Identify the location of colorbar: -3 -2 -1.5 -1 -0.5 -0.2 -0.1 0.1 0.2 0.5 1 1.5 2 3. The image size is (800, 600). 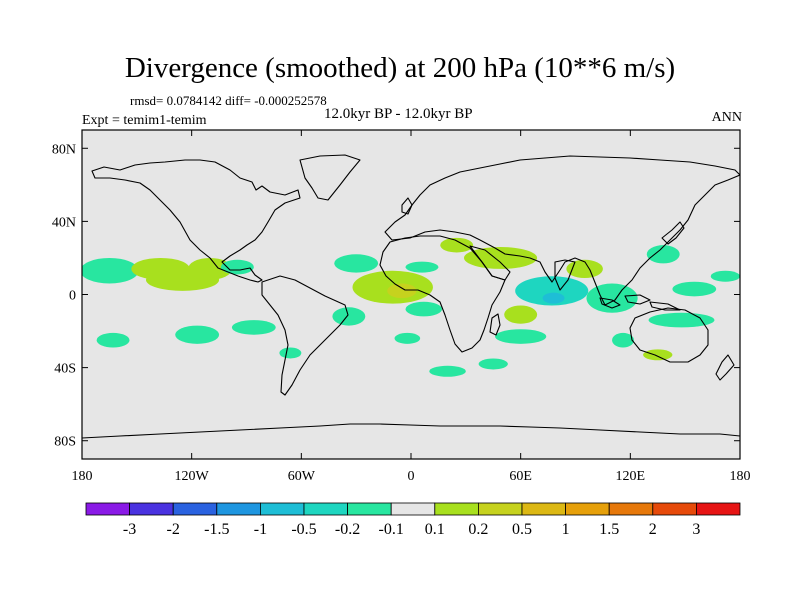
(413, 520).